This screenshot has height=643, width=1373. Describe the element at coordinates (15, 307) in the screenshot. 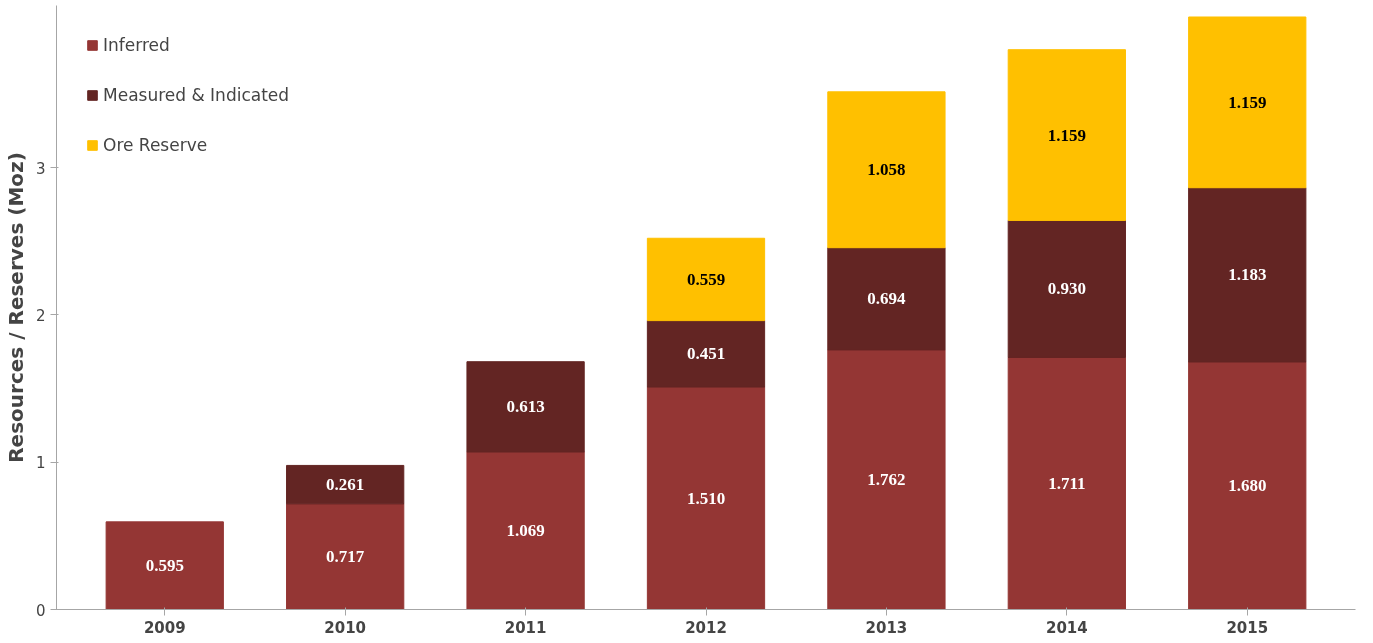

I see `y-axis-title: Resources / Reserves (Moz)` at that location.